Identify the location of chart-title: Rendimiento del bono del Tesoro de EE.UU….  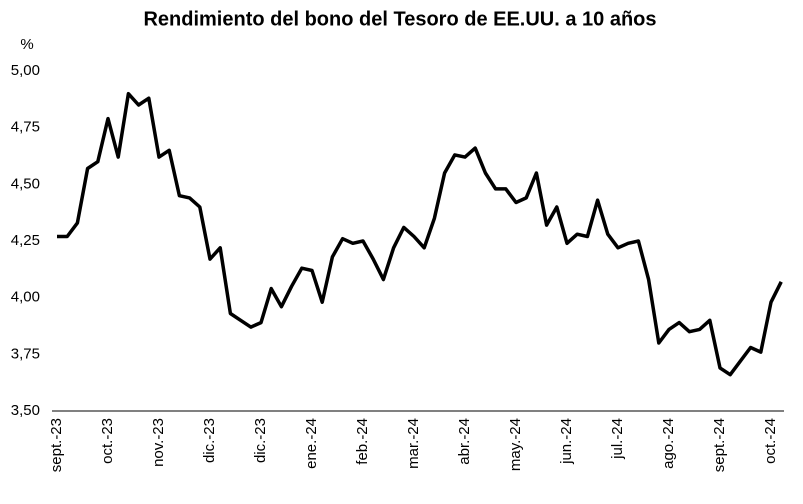
(399, 19).